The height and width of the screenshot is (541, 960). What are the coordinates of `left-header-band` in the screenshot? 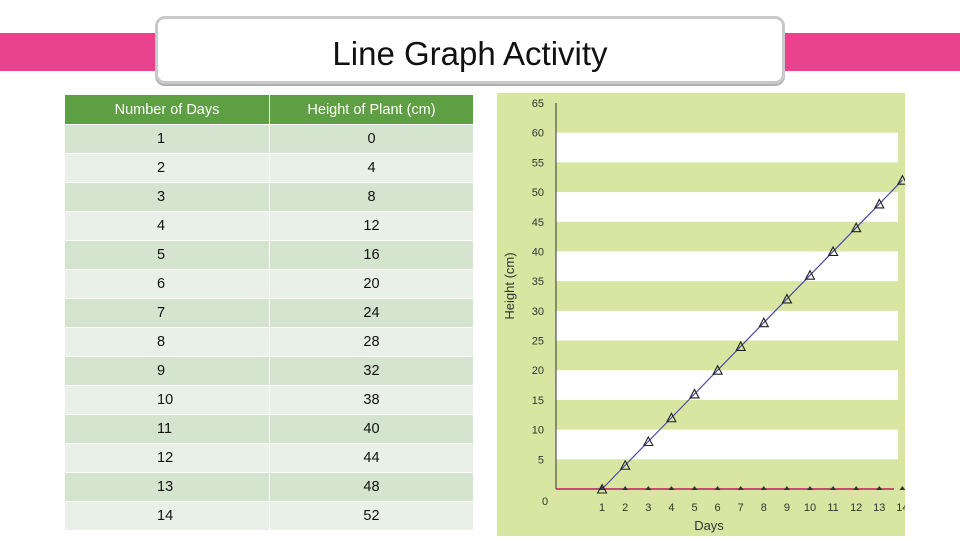 It's located at (79, 52).